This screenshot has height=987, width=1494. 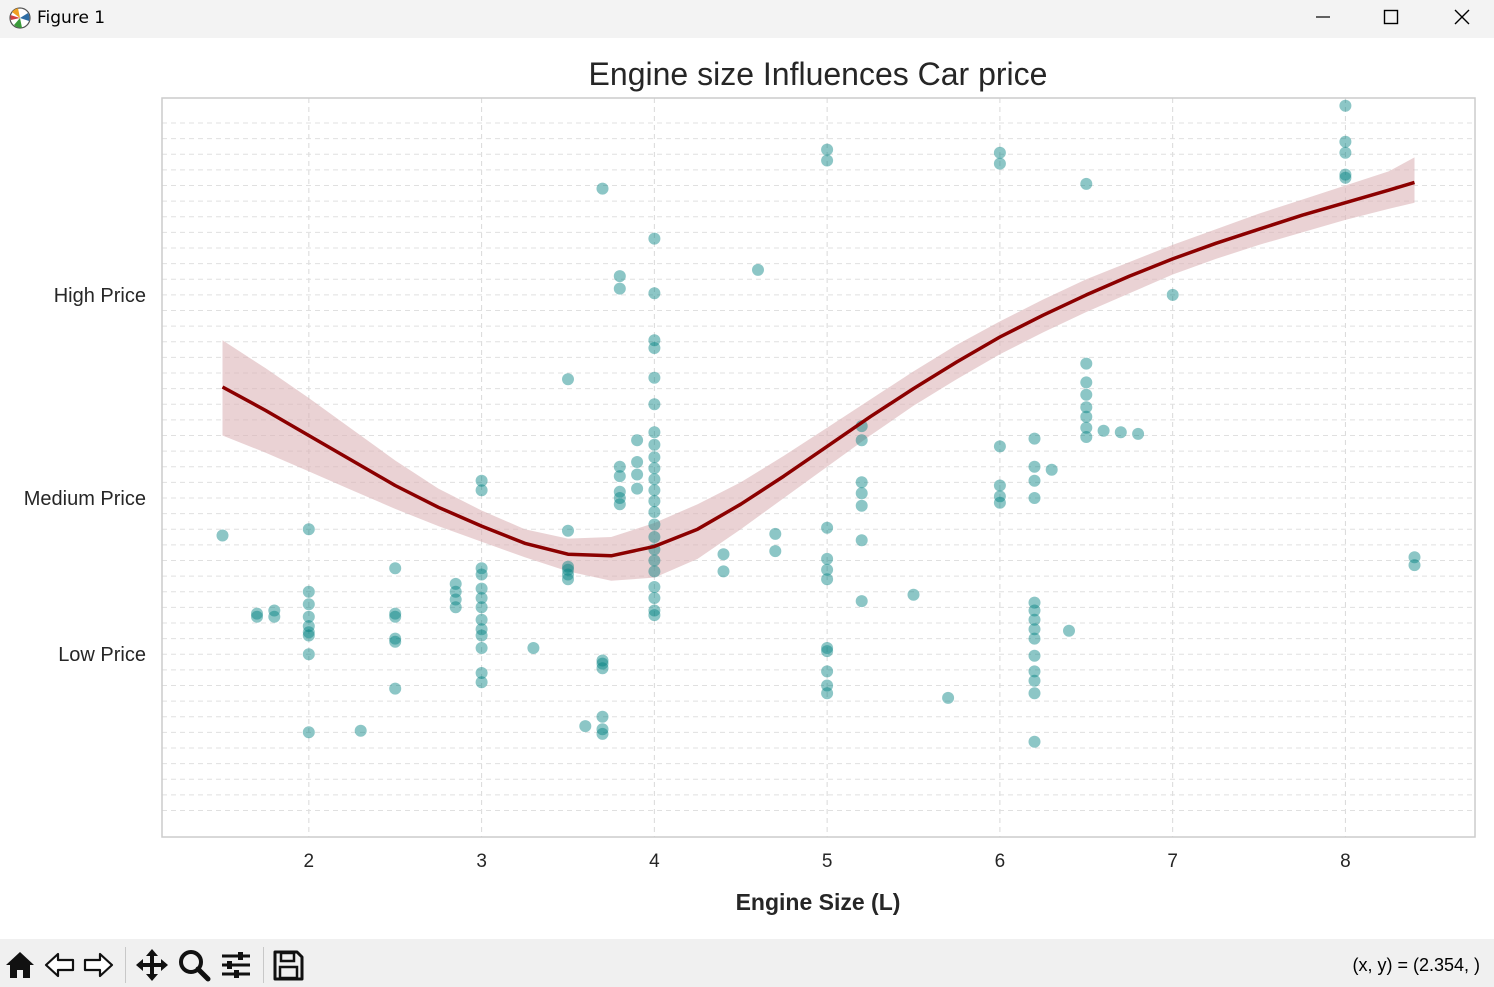 I want to click on back-icon, so click(x=60, y=965).